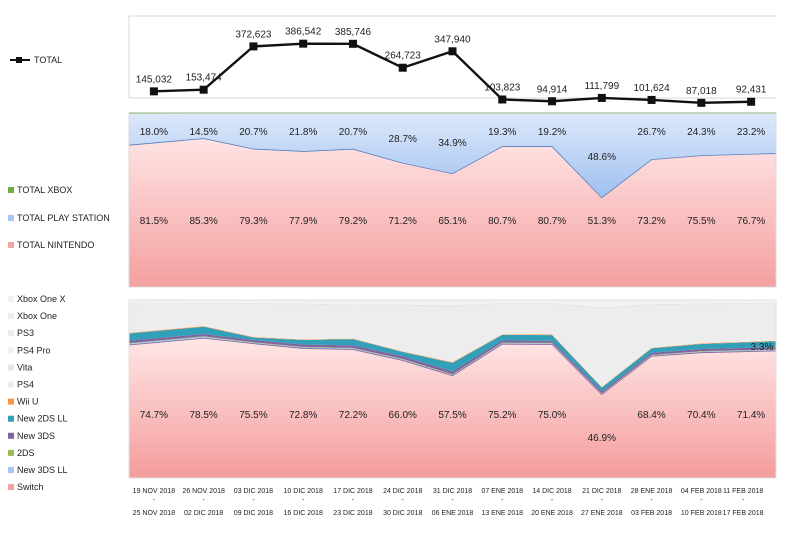 This screenshot has width=790, height=533. What do you see at coordinates (452, 491) in the screenshot?
I see `x-tick-top-6: 31 DIC 2018` at bounding box center [452, 491].